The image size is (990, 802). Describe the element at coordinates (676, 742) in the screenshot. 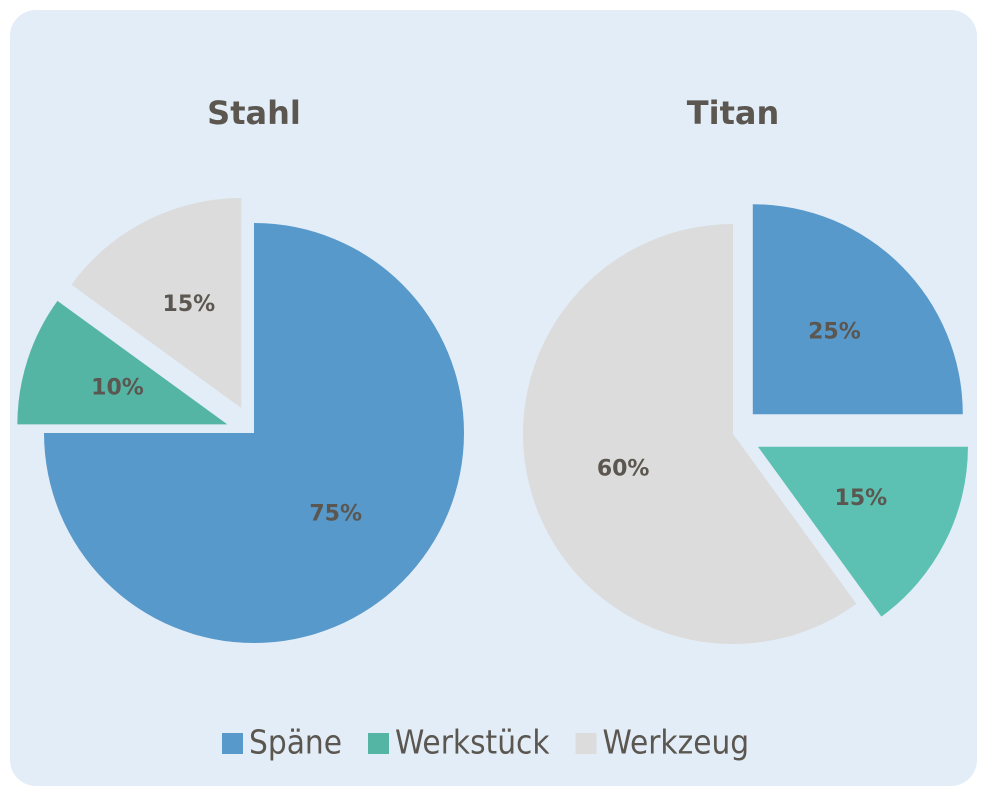

I see `legend-label: Werkzeug` at that location.